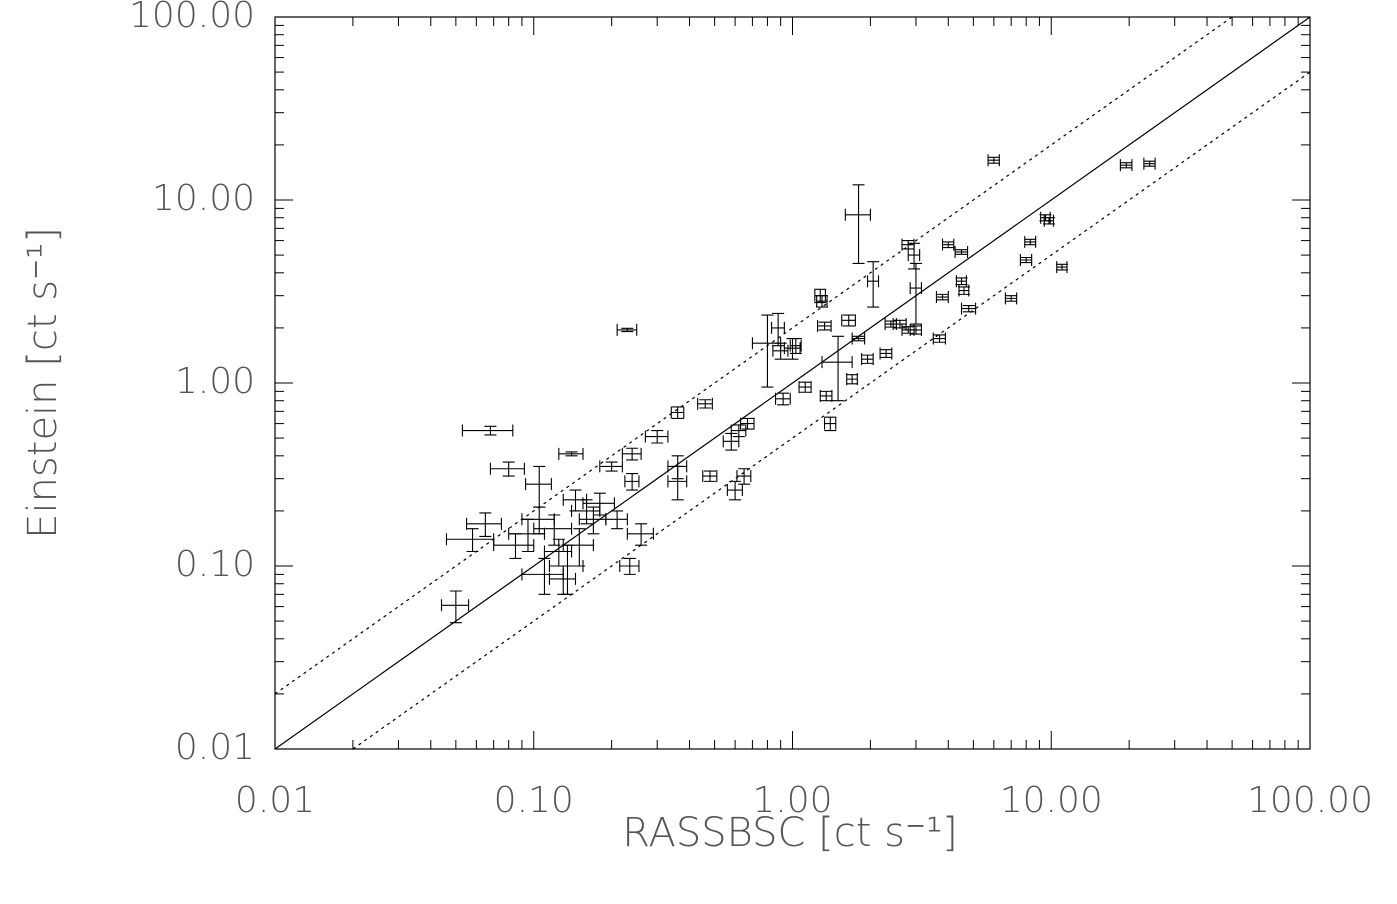 The height and width of the screenshot is (904, 1397). Describe the element at coordinates (215, 564) in the screenshot. I see `y-tick-label: 0.10` at that location.